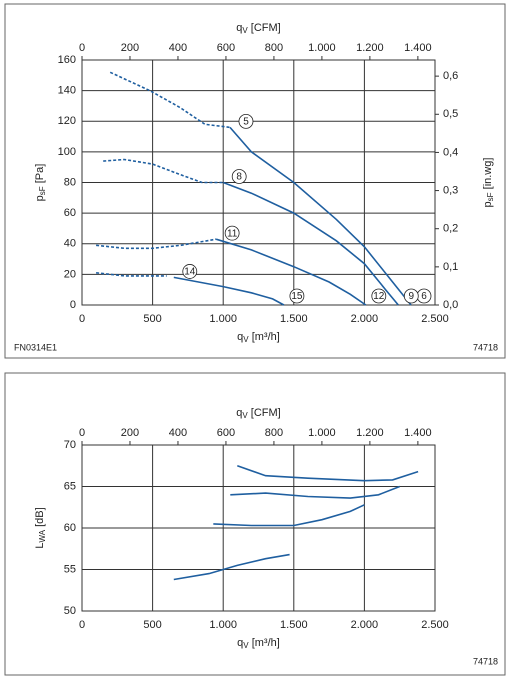 This screenshot has width=510, height=680. What do you see at coordinates (70, 486) in the screenshot?
I see `y-tick-label: 65` at bounding box center [70, 486].